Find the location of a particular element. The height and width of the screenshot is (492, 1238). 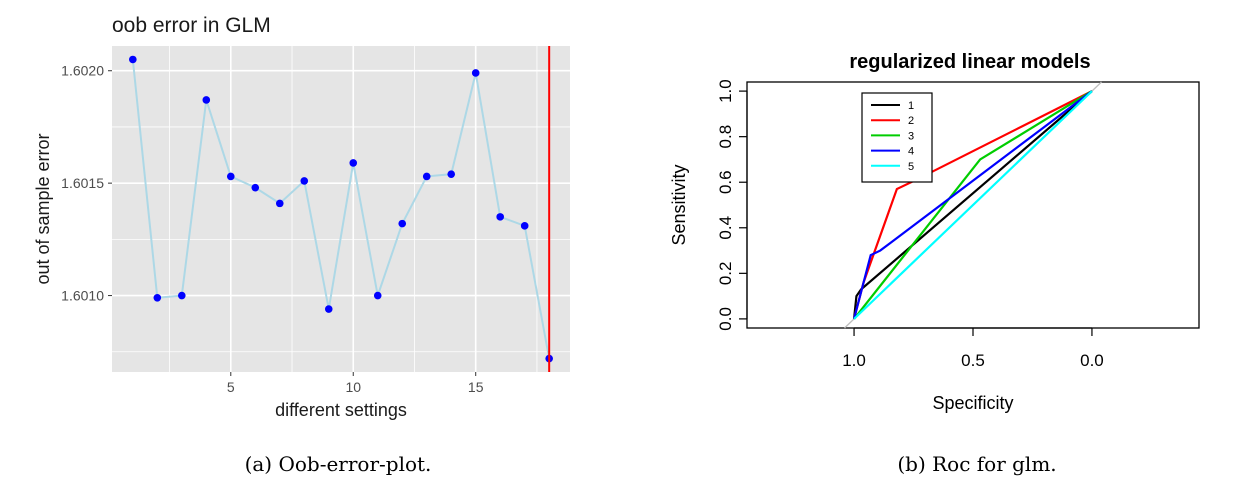

chart-b-legend-label: 1 is located at coordinates (911, 106).